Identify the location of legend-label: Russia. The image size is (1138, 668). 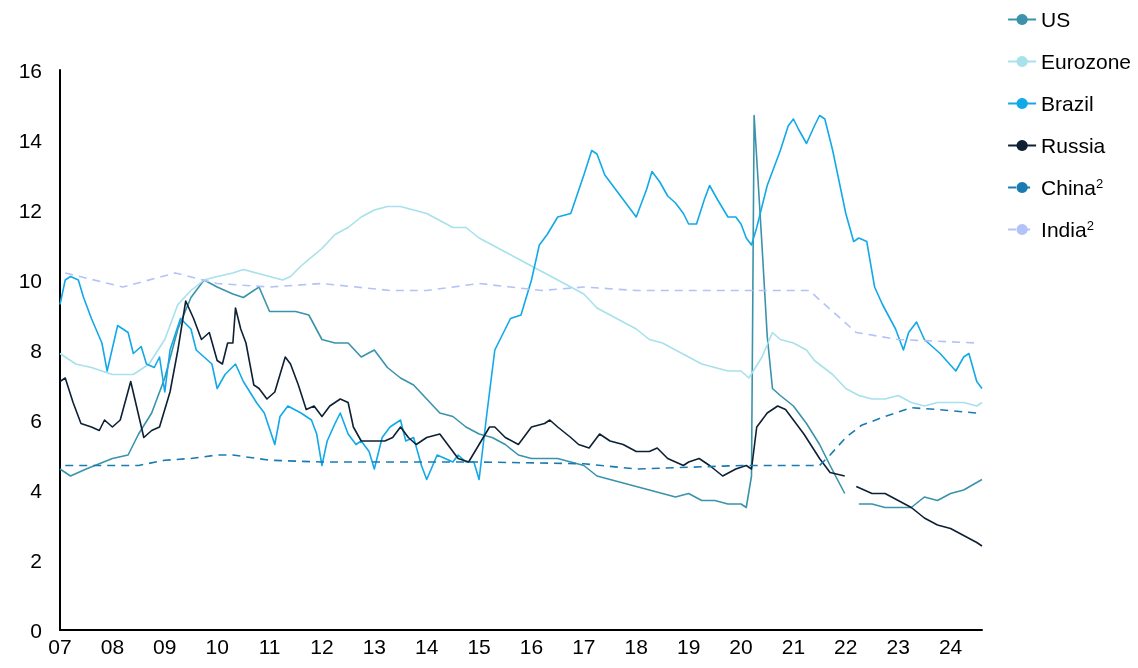
(1073, 145).